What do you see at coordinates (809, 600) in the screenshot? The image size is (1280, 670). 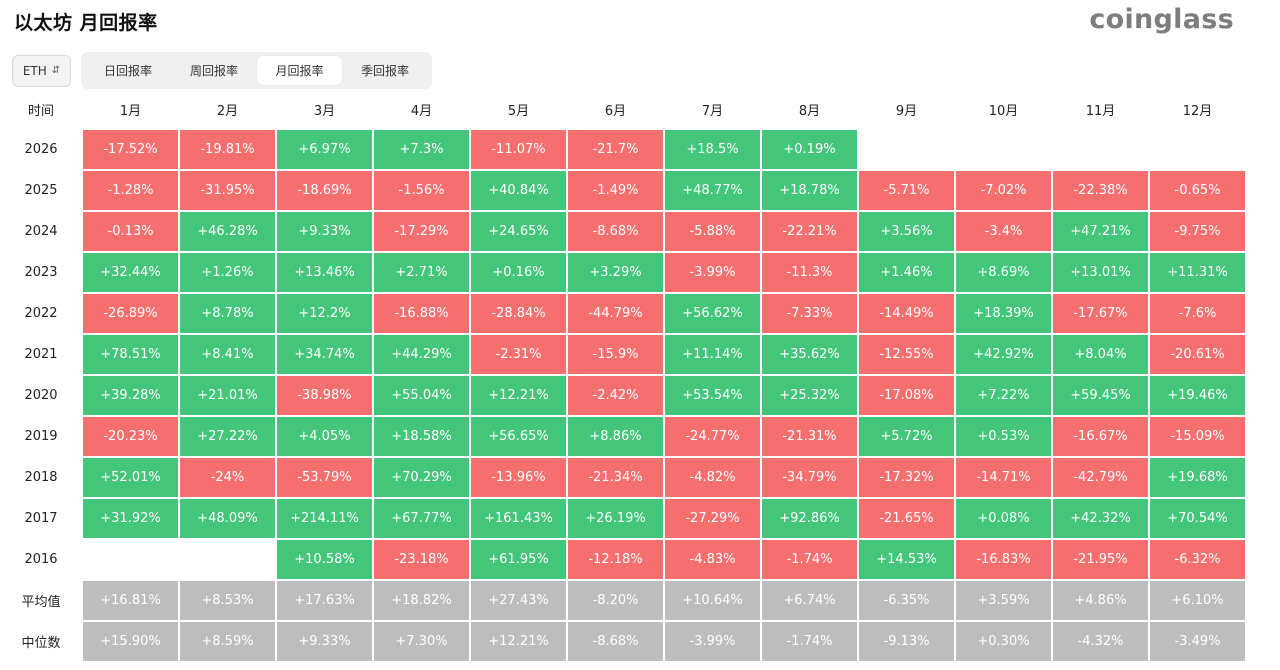 I see `summary-cell: +6.74%` at bounding box center [809, 600].